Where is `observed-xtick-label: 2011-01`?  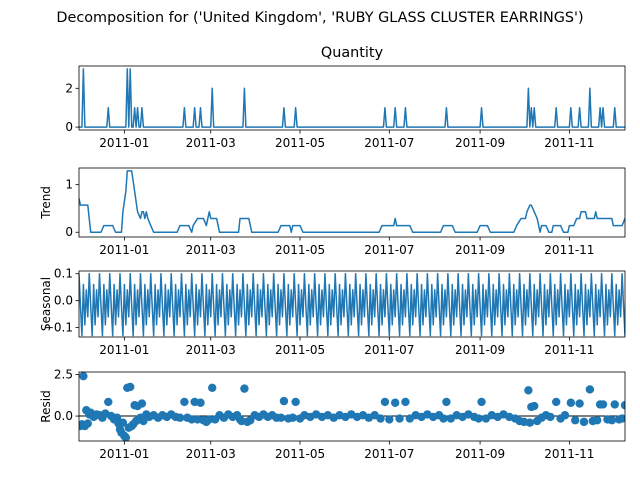
observed-xtick-label: 2011-01 is located at coordinates (124, 143).